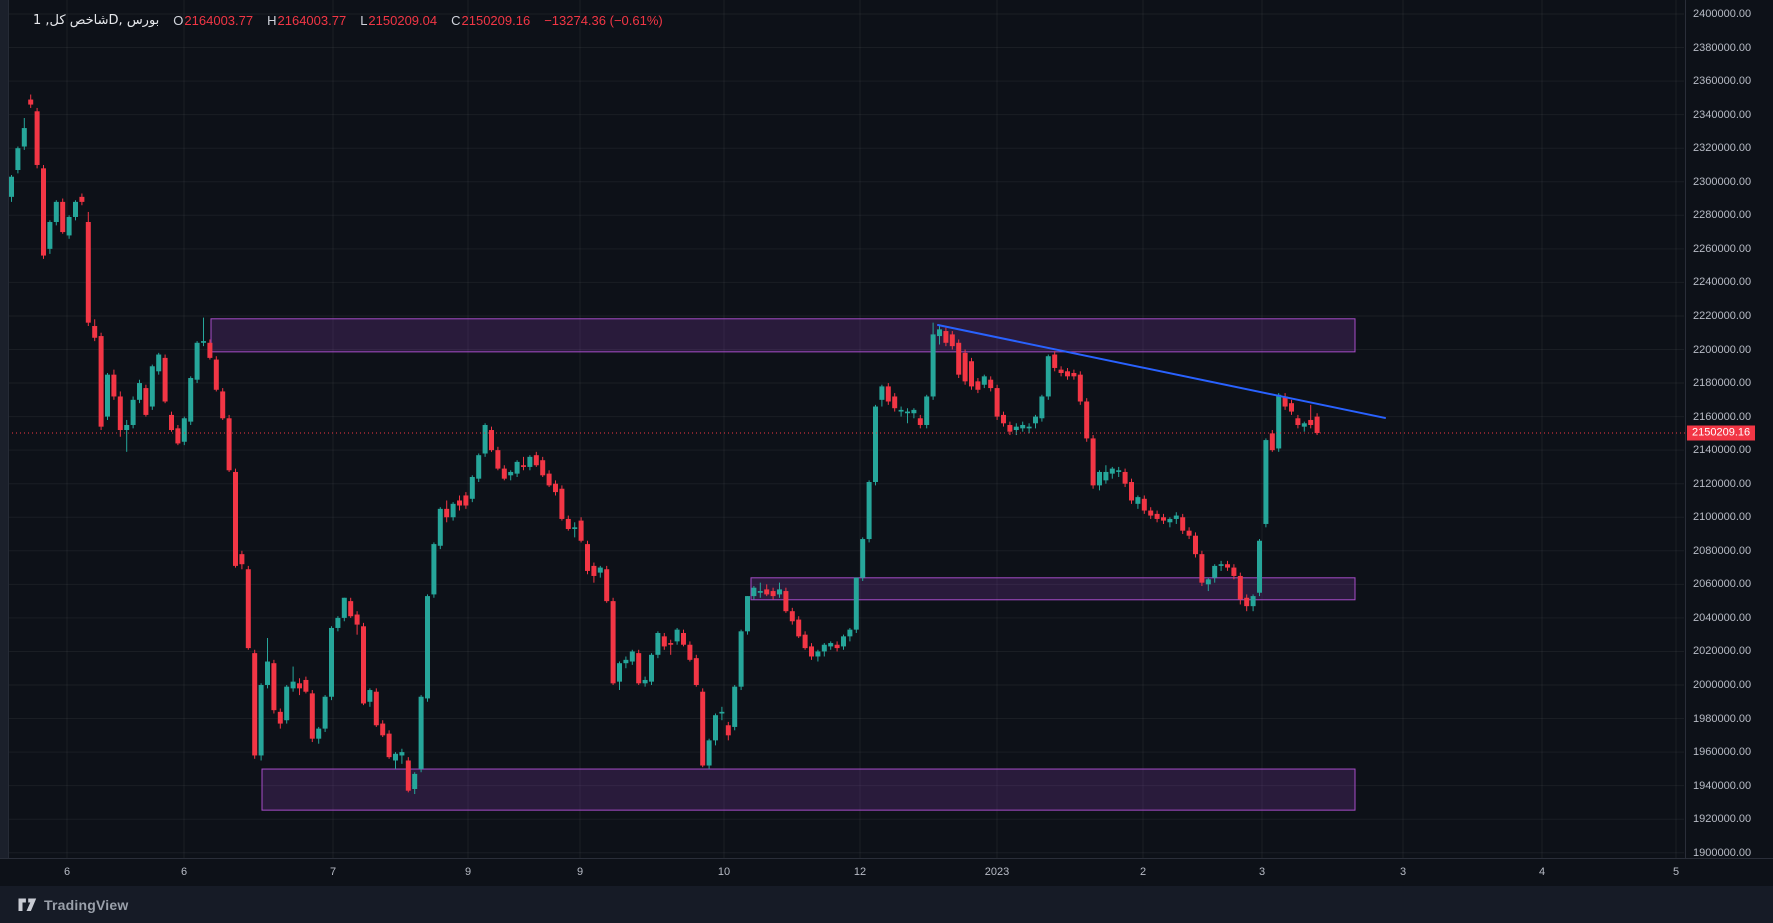  Describe the element at coordinates (886, 872) in the screenshot. I see `time-axis: 6 6 7 9 9 10 12 2023 2 3 3 4 5` at that location.